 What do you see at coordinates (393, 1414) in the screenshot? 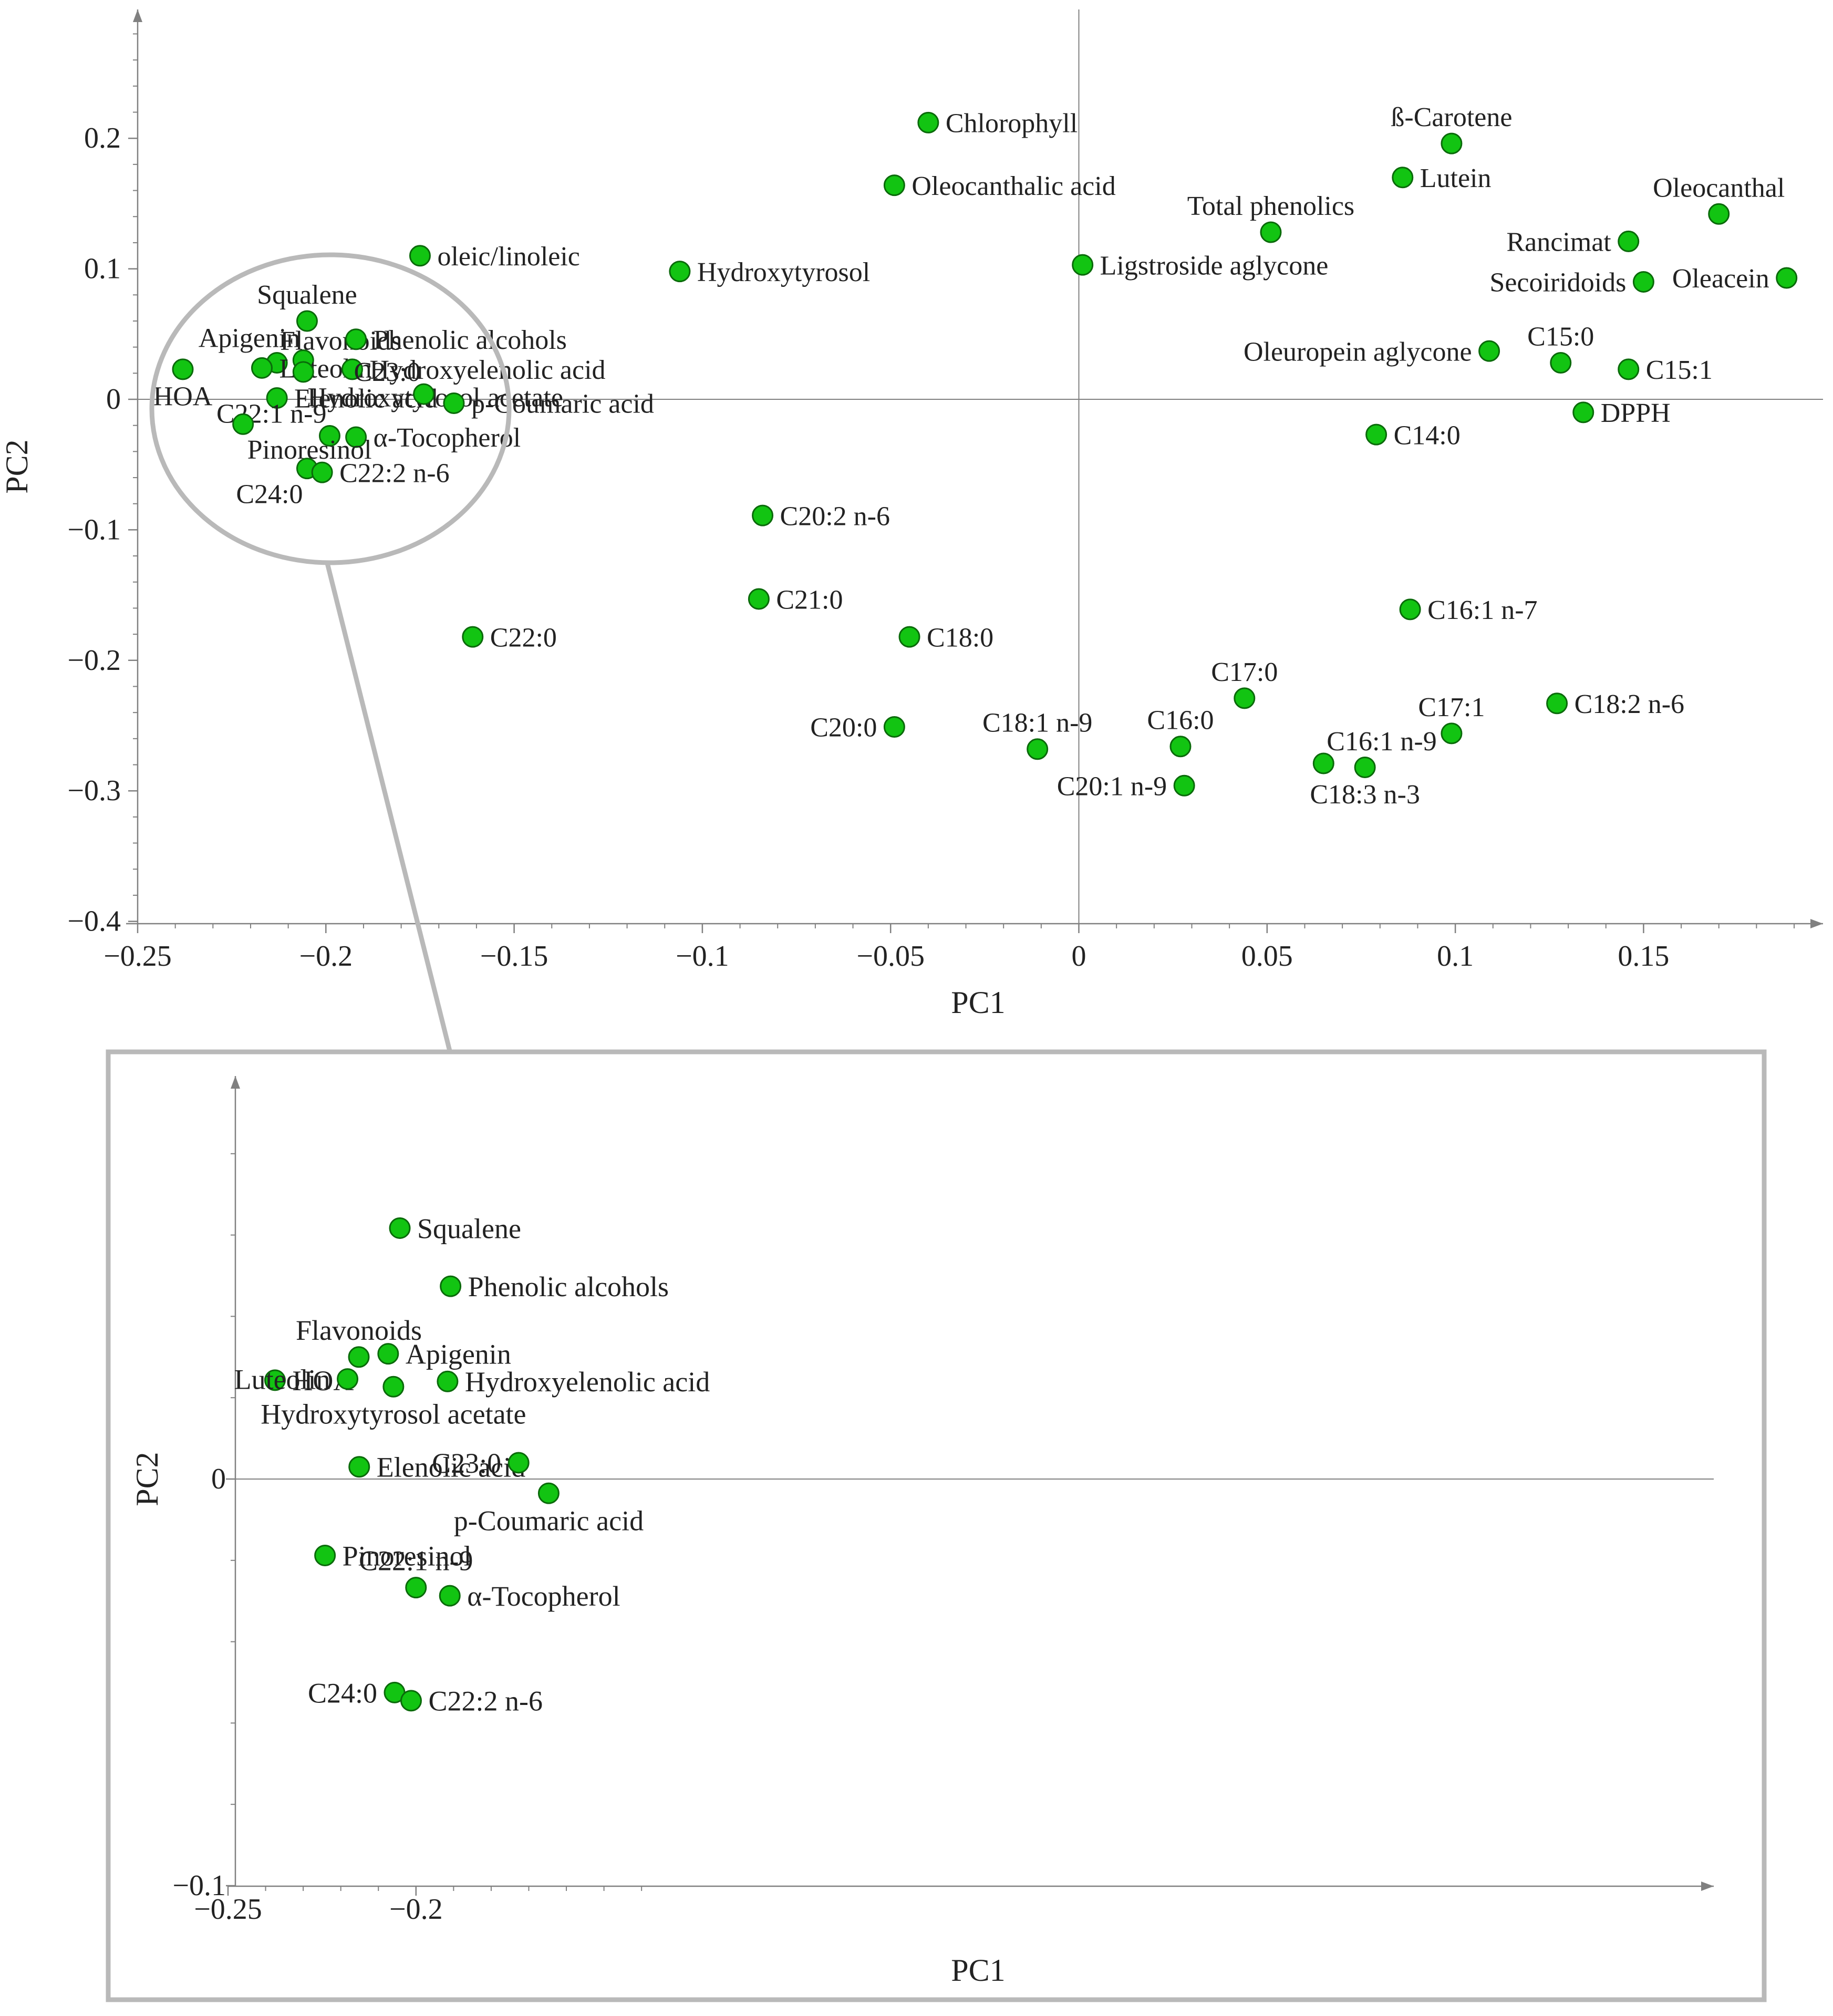
I see `zoom-point-label-hydroxytyrosol-acetate: Hydroxytyrosol acetate` at bounding box center [393, 1414].